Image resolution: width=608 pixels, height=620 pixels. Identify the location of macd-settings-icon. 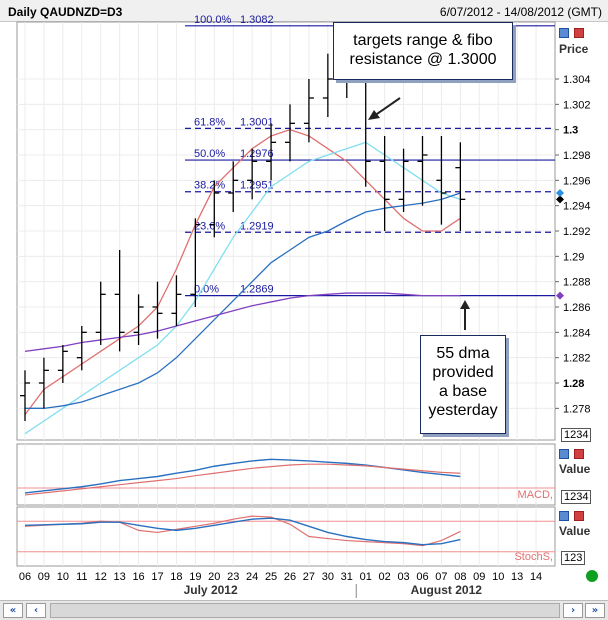
(564, 454).